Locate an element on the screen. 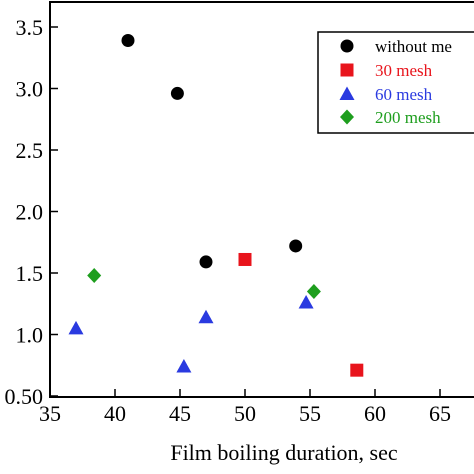  legend-marker-30-mesh is located at coordinates (347, 70).